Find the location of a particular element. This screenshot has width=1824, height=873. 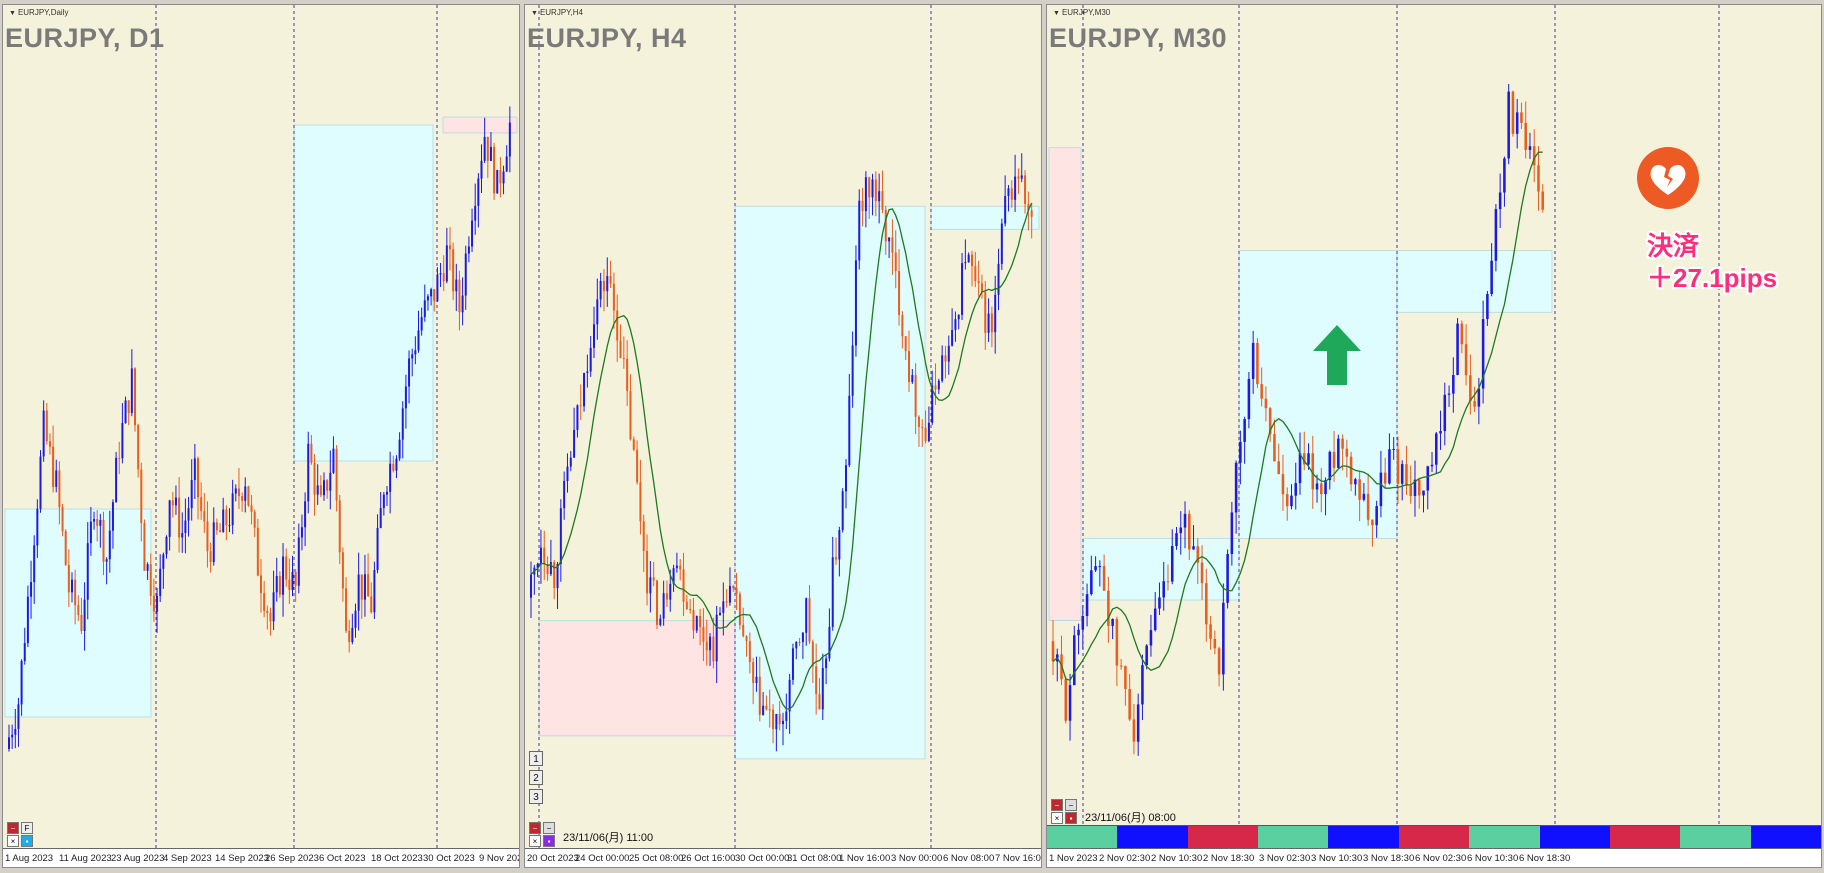

red-toggle-button: ▪ is located at coordinates (1071, 818).